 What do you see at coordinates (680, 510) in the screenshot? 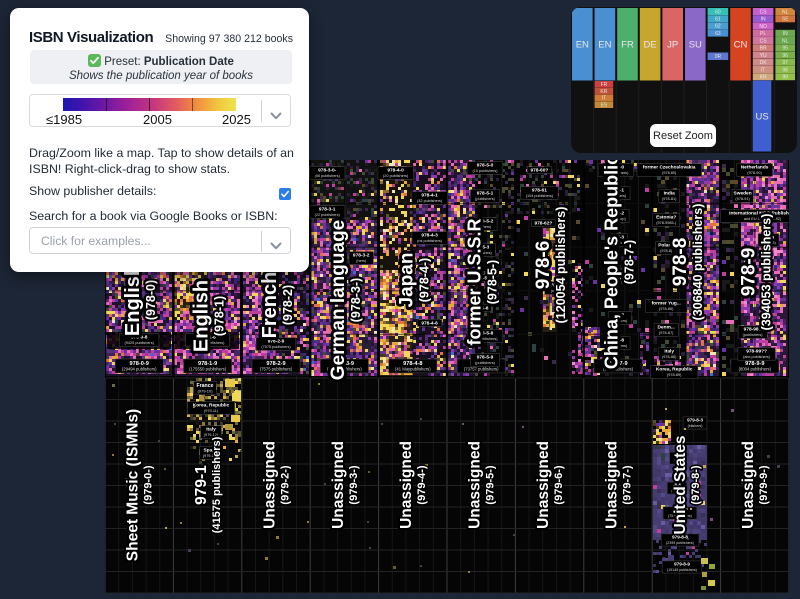
I see `svg-text: 979-8-7` at bounding box center [680, 510].